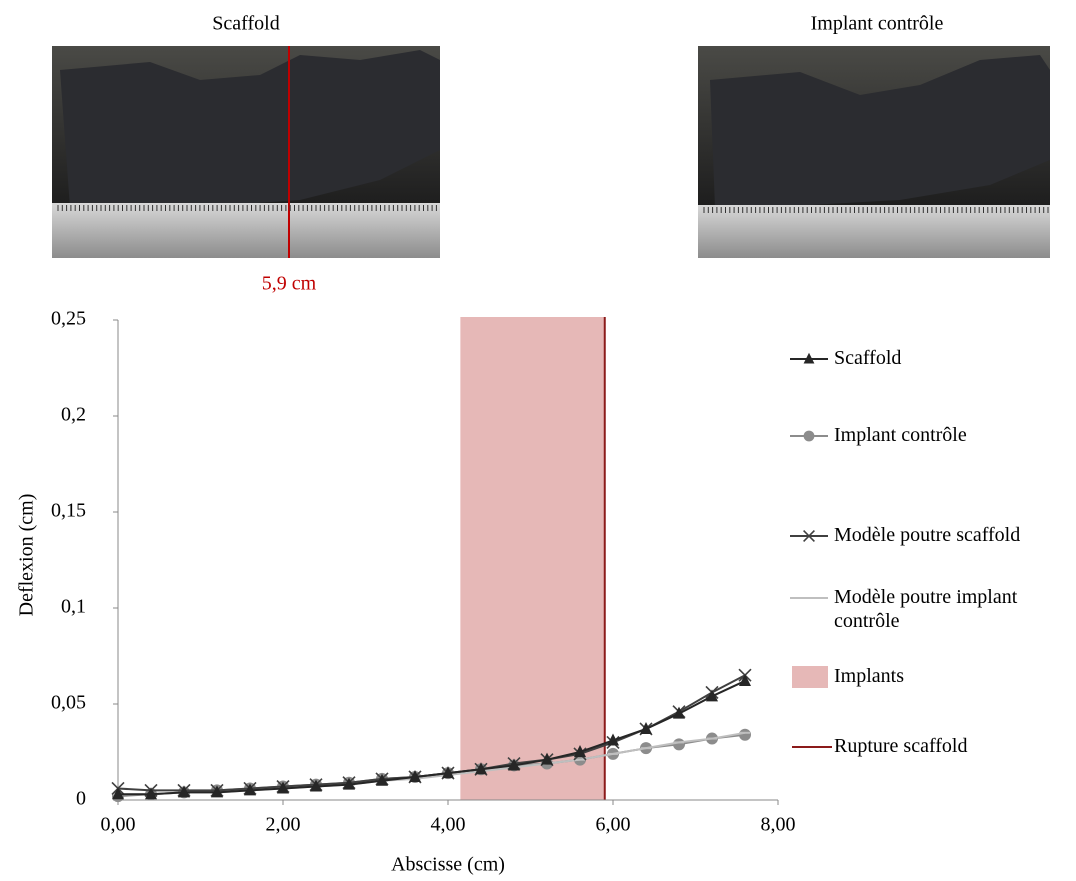  Describe the element at coordinates (900, 435) in the screenshot. I see `legend-label: Implant contrôle` at that location.